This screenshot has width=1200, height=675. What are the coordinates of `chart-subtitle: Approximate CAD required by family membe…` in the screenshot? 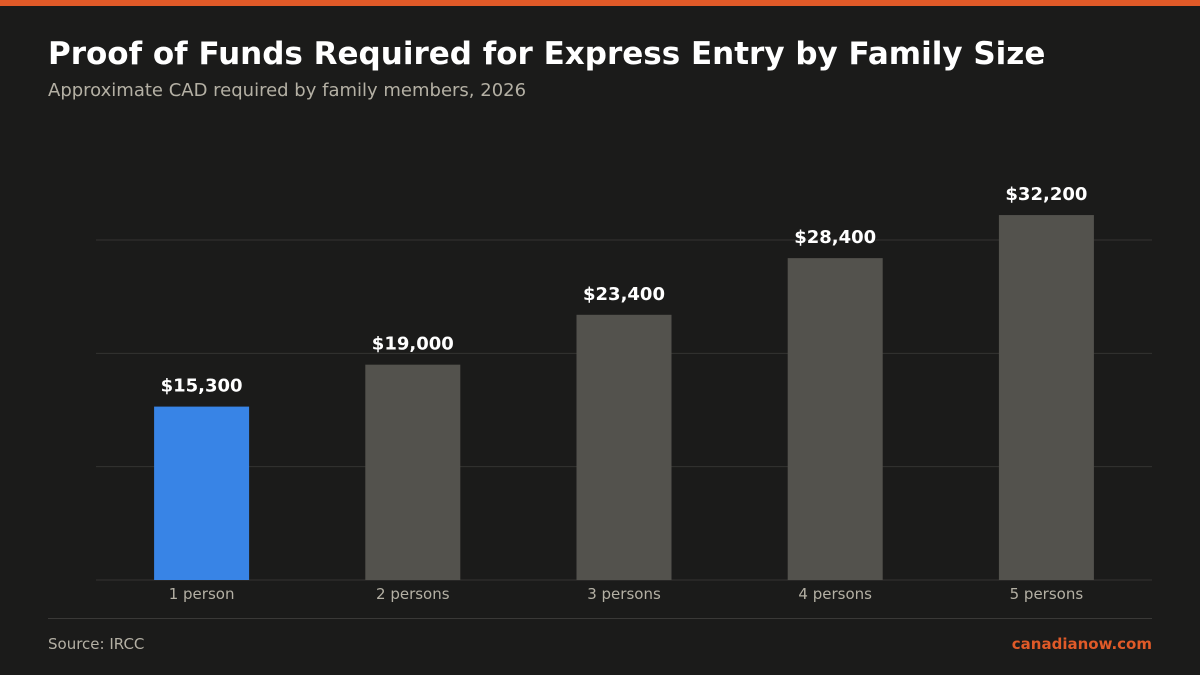 It's located at (287, 90).